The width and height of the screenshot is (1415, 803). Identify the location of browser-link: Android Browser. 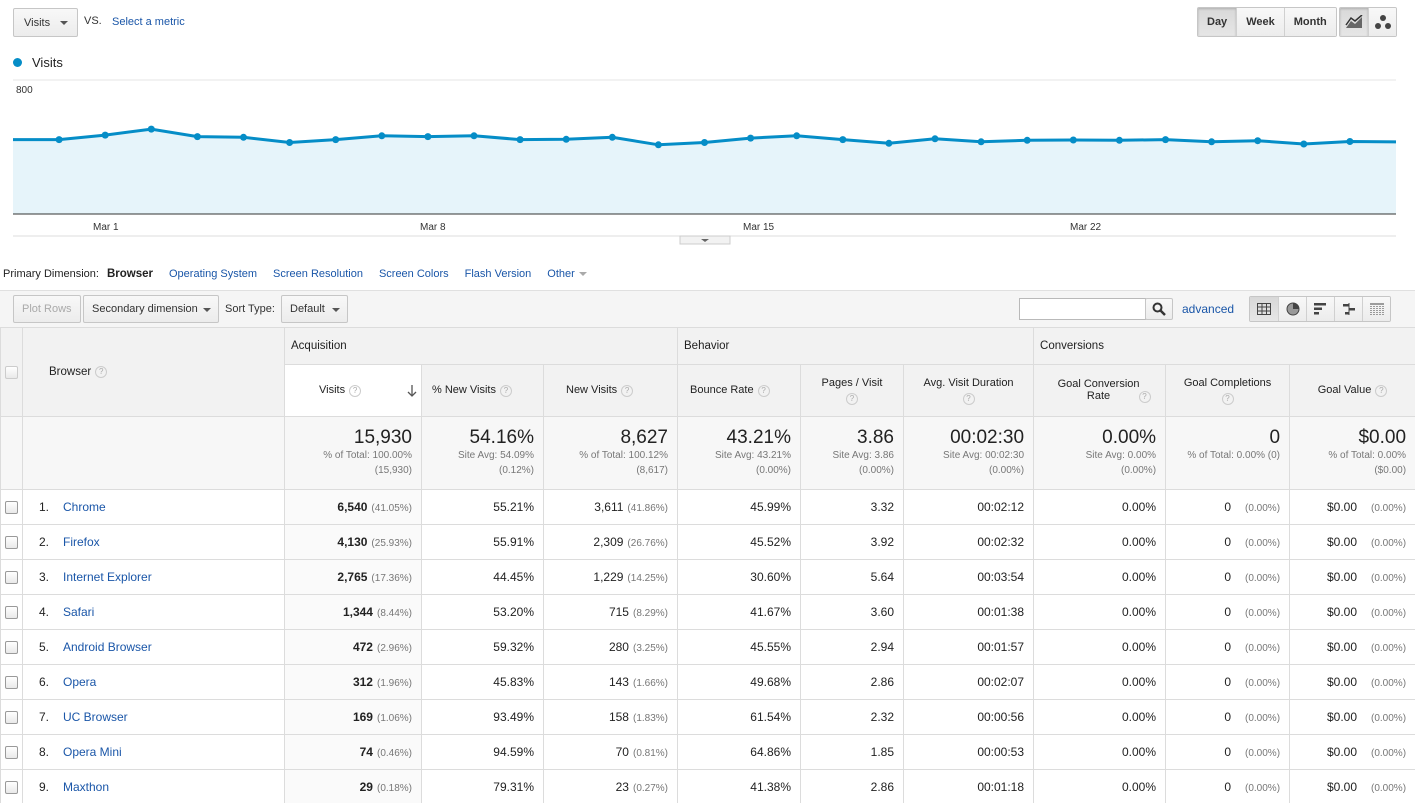
(107, 647).